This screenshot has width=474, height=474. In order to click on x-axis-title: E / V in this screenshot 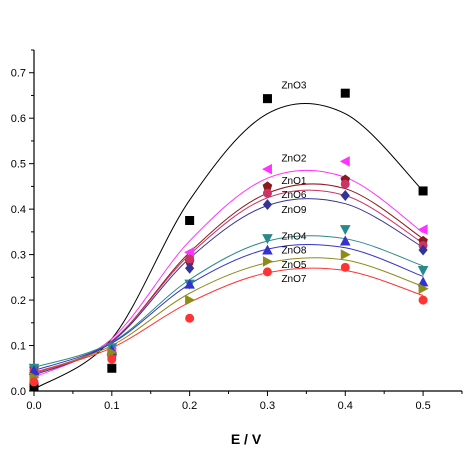, I will do `click(246, 439)`.